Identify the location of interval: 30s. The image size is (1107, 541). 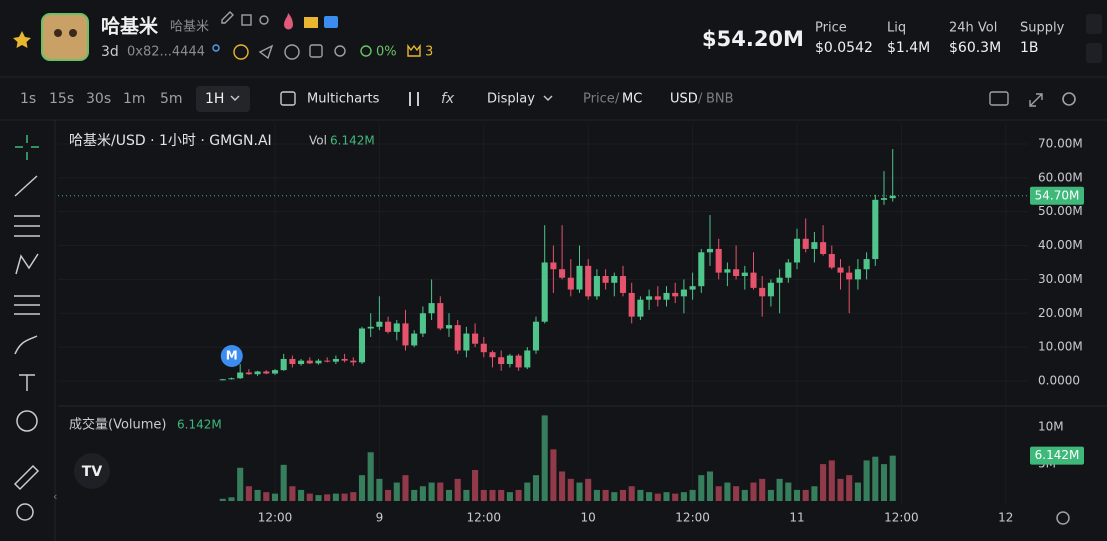
(98, 99).